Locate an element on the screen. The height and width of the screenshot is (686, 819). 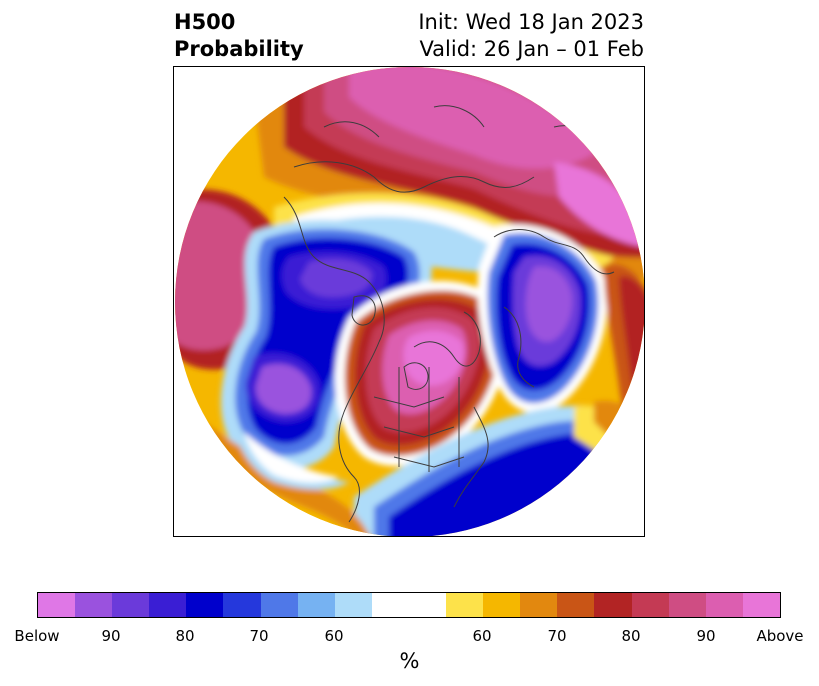
init-date: Init: Wed 18 Jan 2023 is located at coordinates (531, 22).